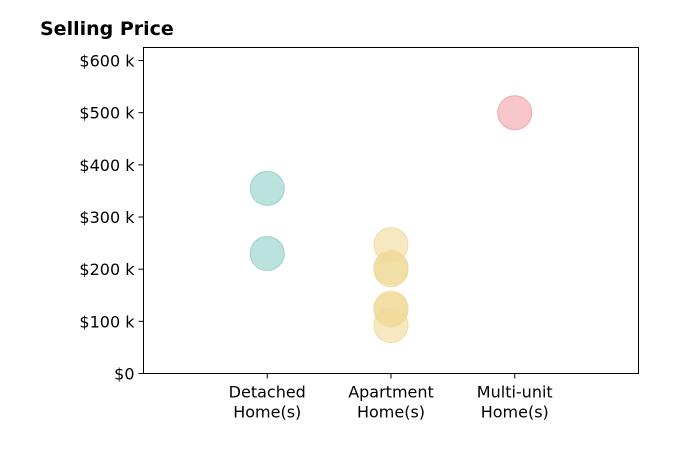 This screenshot has height=466, width=679. Describe the element at coordinates (107, 61) in the screenshot. I see `y-tick-label: $600 k` at that location.